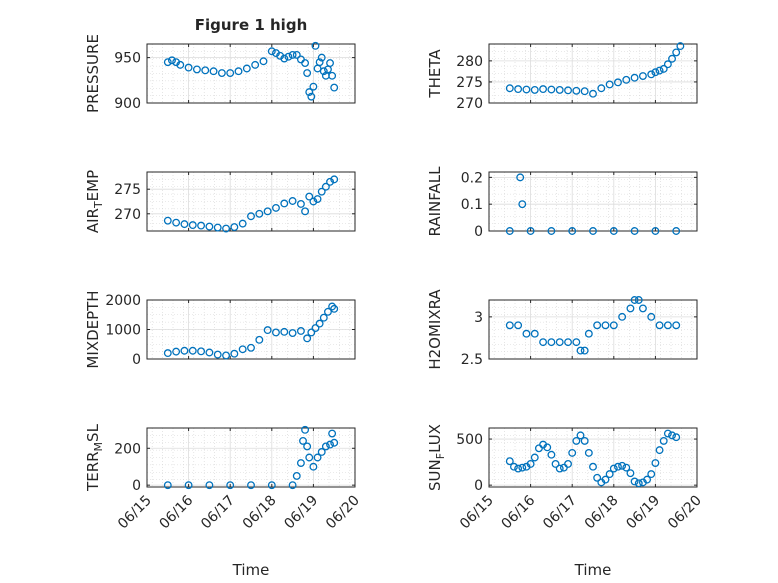  I want to click on y-tick-label: 1000, so click(123, 331).